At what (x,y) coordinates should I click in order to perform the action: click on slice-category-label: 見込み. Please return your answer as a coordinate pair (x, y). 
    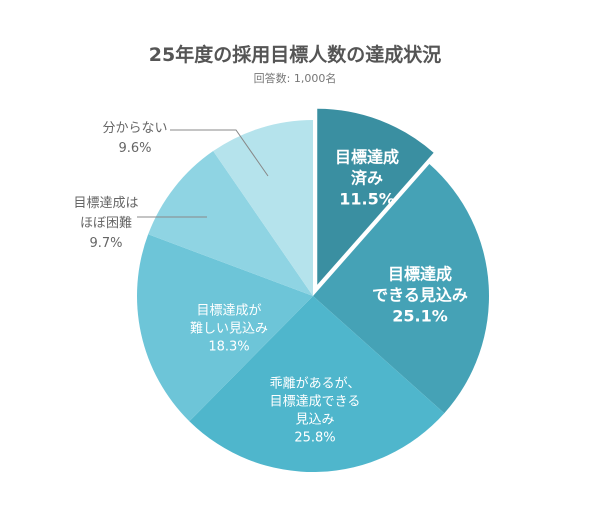
    Looking at the image, I should click on (314, 420).